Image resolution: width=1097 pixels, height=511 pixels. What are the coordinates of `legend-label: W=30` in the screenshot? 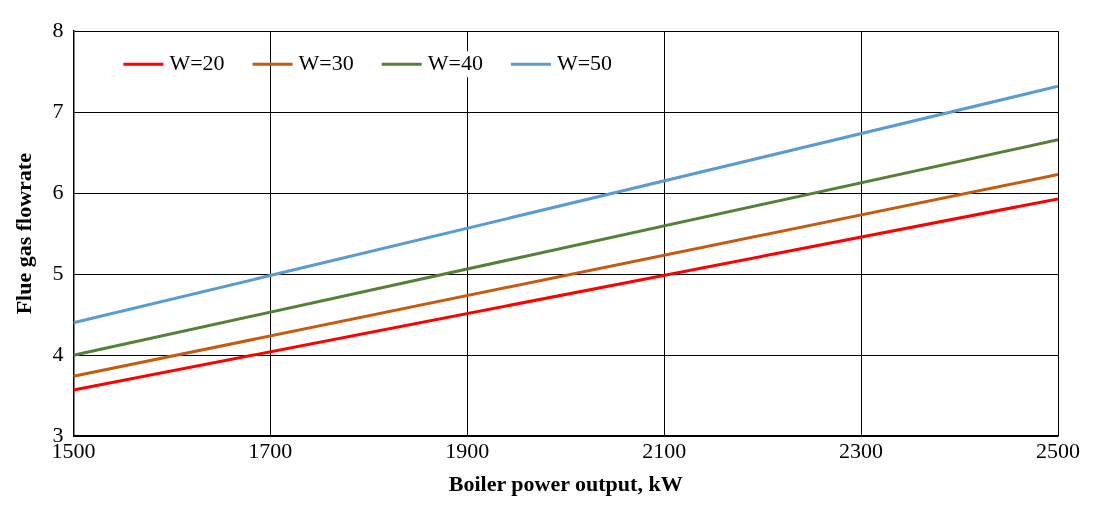 It's located at (326, 62).